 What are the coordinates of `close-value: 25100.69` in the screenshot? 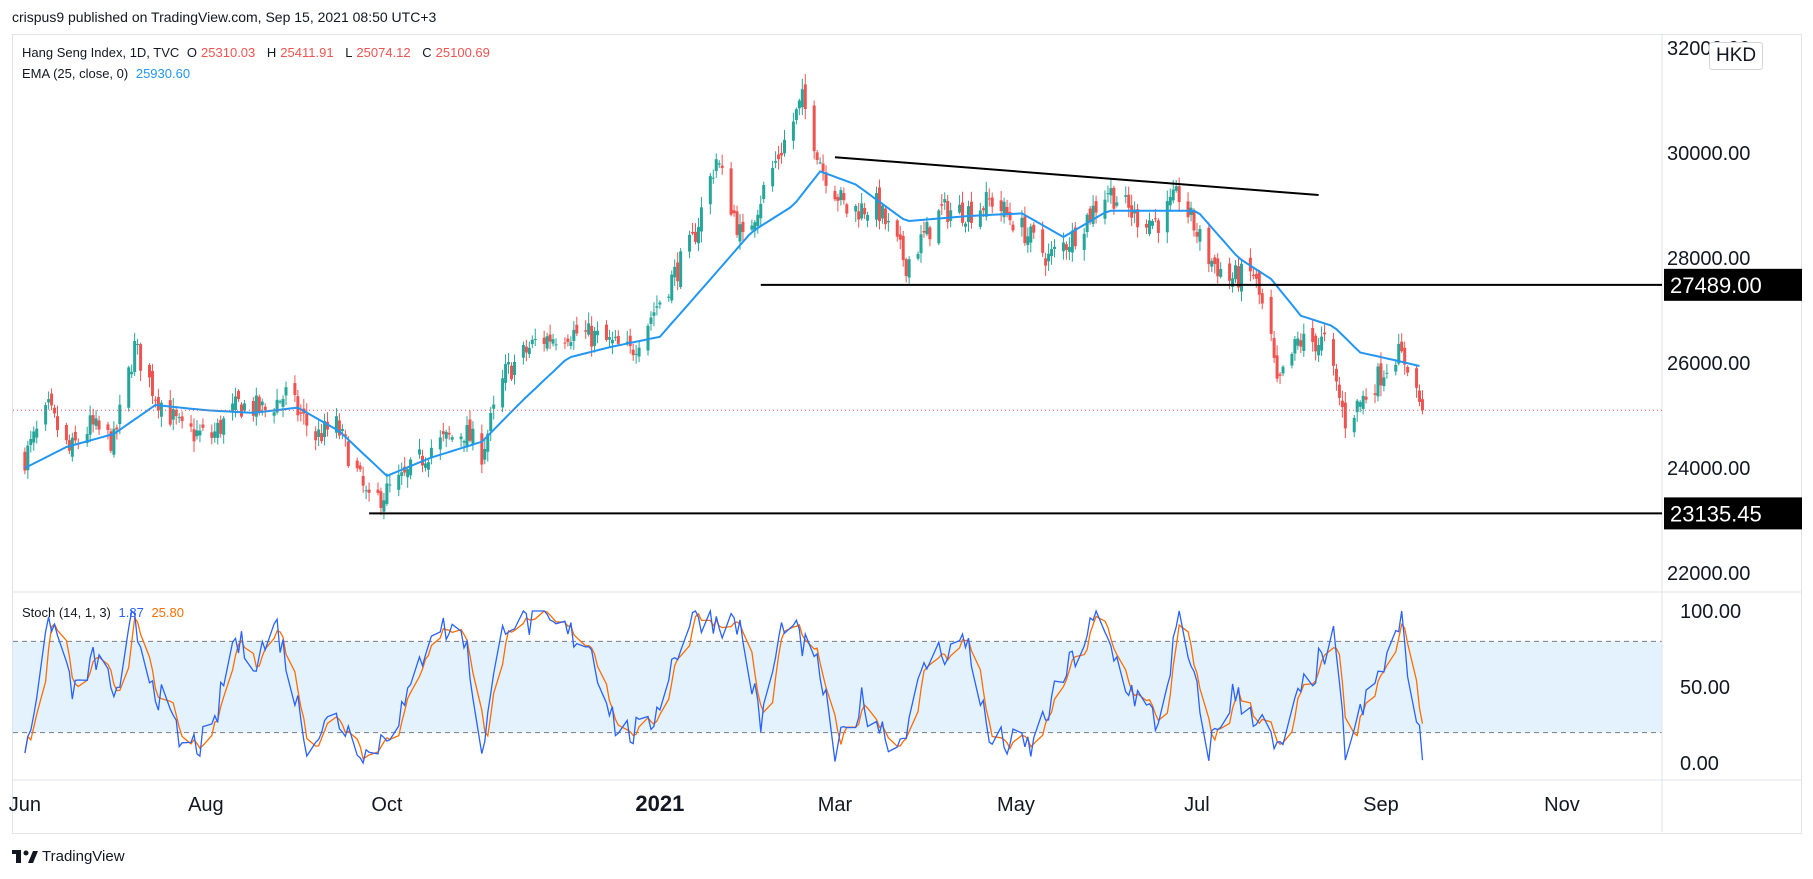 It's located at (462, 52).